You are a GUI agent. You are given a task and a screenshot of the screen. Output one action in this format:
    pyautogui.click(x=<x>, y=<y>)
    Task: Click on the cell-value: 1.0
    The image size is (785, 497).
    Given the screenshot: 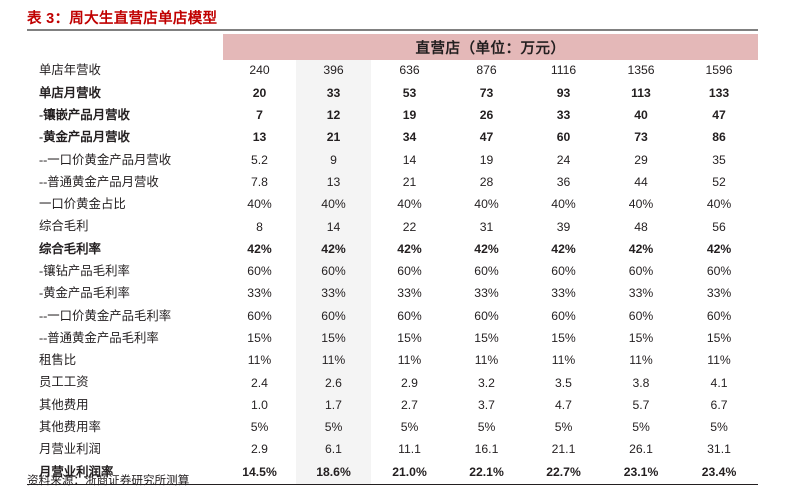 What is the action you would take?
    pyautogui.click(x=259, y=404)
    